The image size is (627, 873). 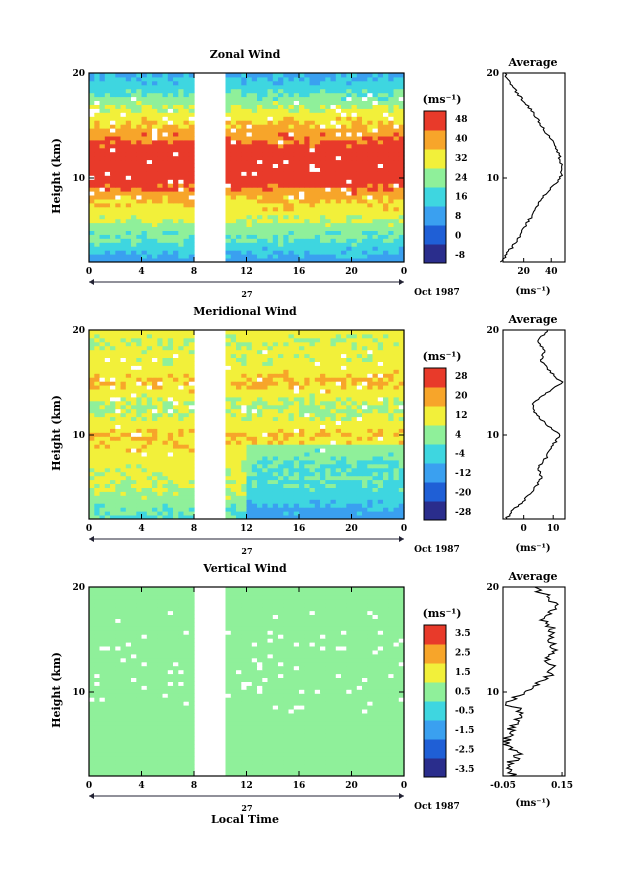 I want to click on colorbar-swatch, so click(x=435, y=178).